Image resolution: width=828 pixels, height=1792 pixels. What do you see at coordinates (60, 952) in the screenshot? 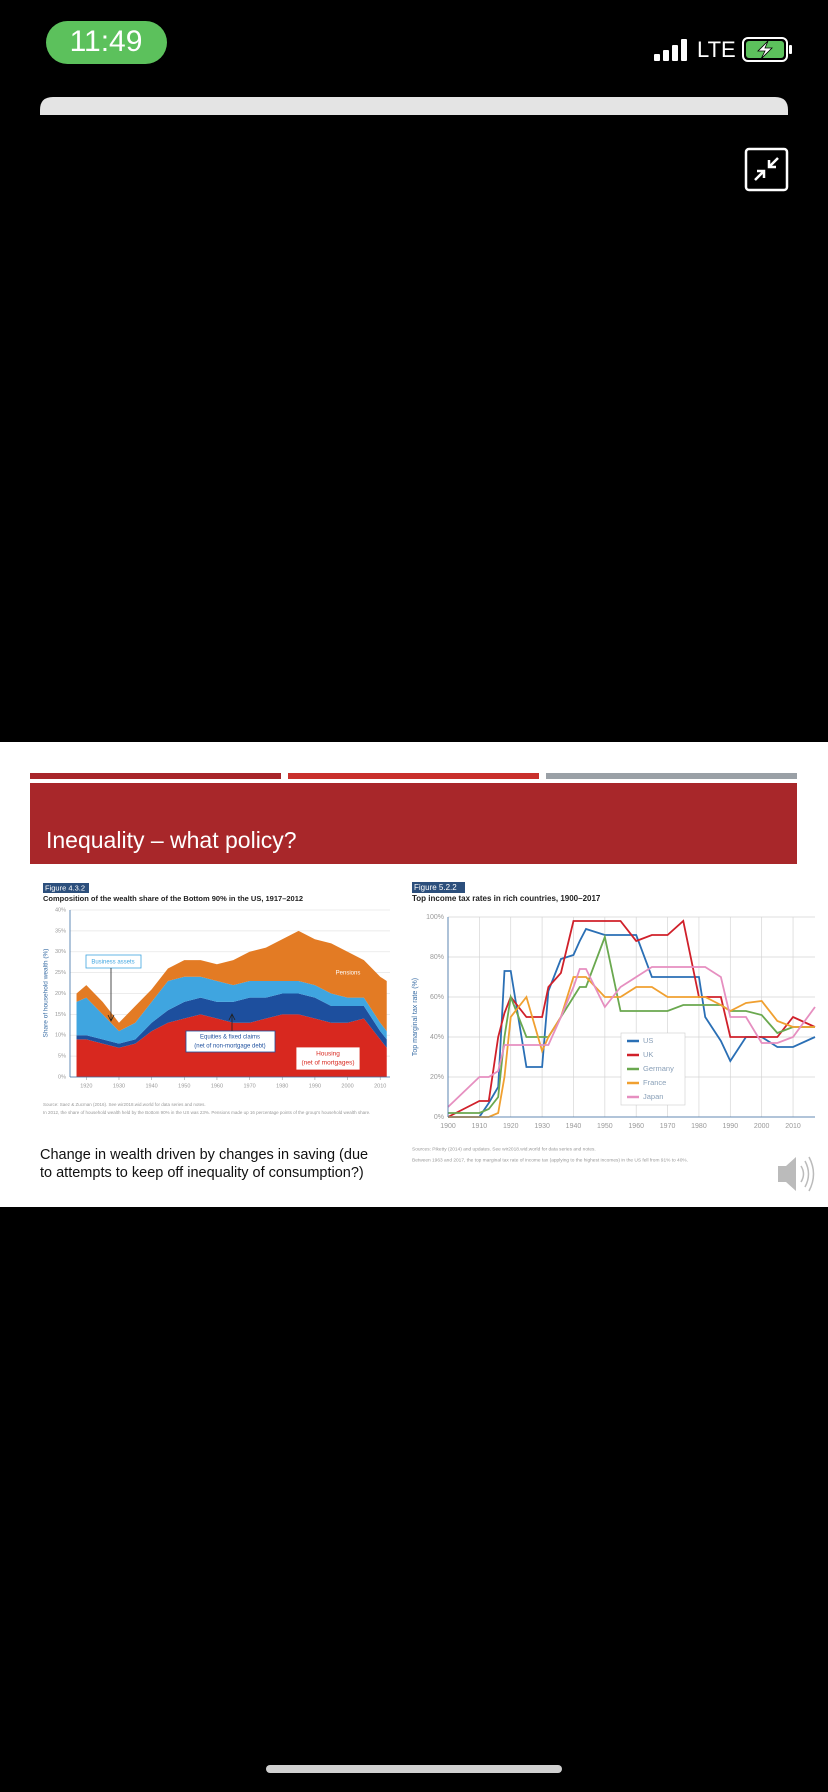
I see `y-tick-label: 30%` at bounding box center [60, 952].